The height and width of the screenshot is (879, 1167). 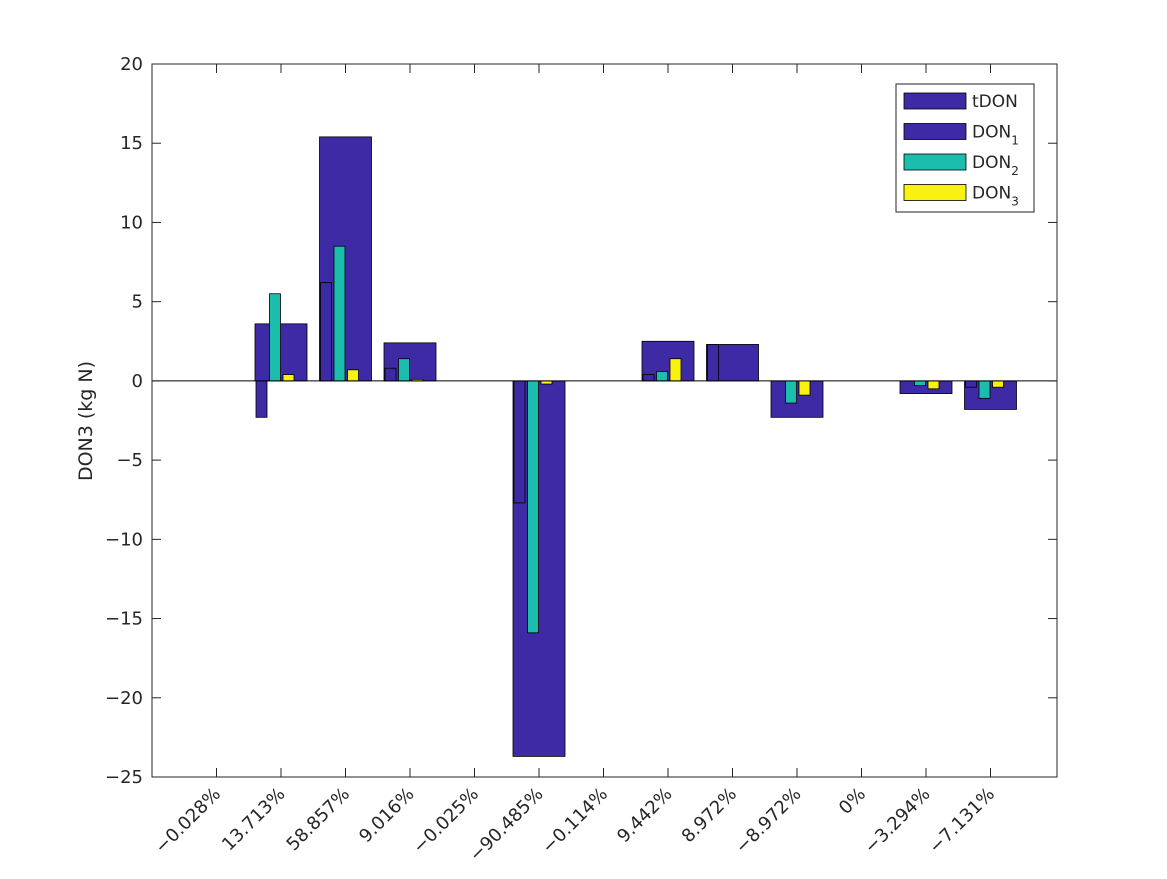 What do you see at coordinates (124, 777) in the screenshot?
I see `y-tick-label: −25` at bounding box center [124, 777].